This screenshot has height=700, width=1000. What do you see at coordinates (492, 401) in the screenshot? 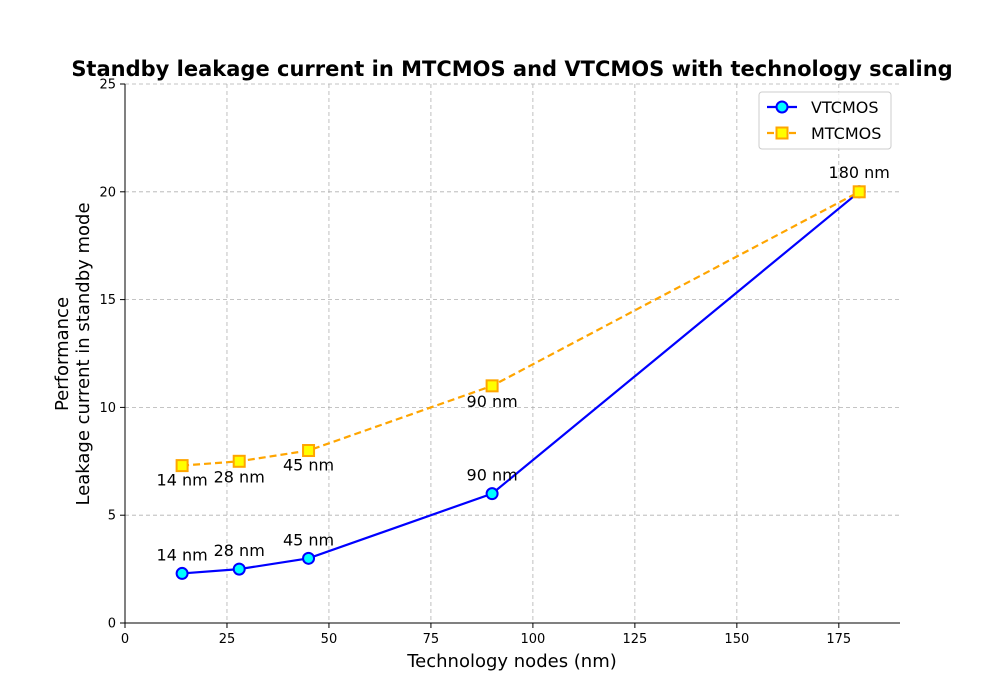
I see `point-label-mtcmos: 90 nm` at bounding box center [492, 401].